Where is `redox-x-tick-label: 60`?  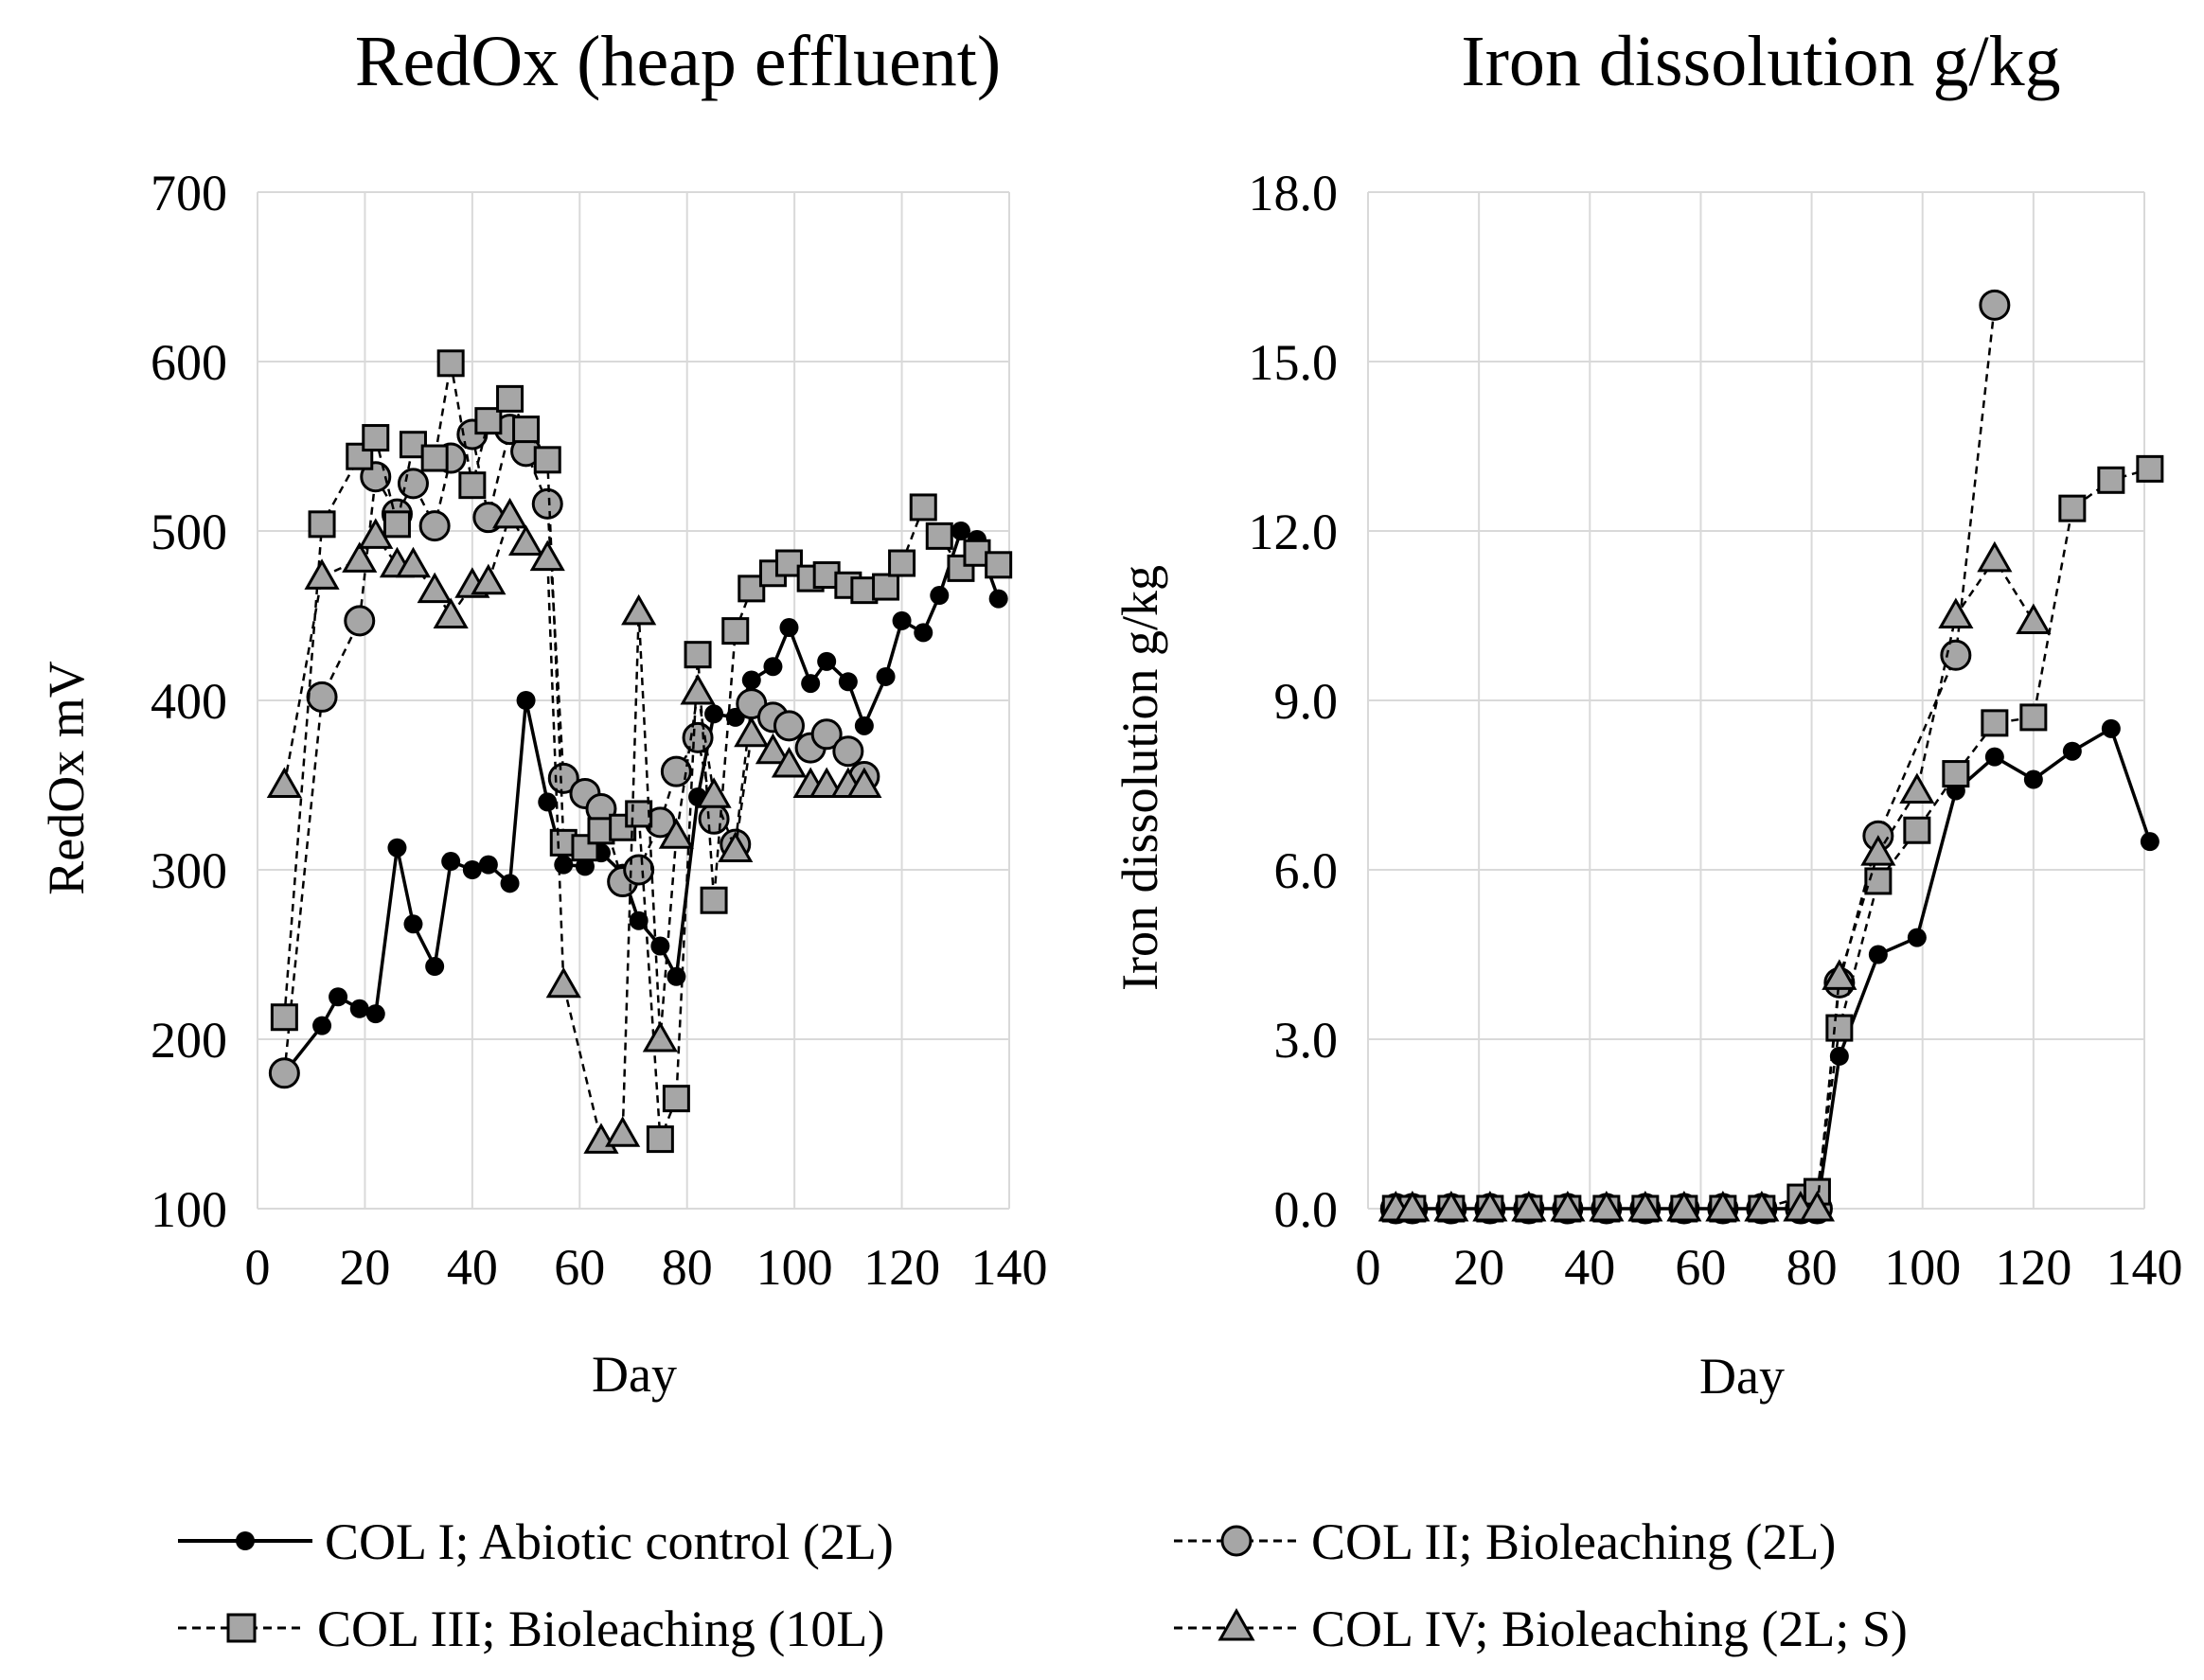
redox-x-tick-label: 60 is located at coordinates (579, 1267).